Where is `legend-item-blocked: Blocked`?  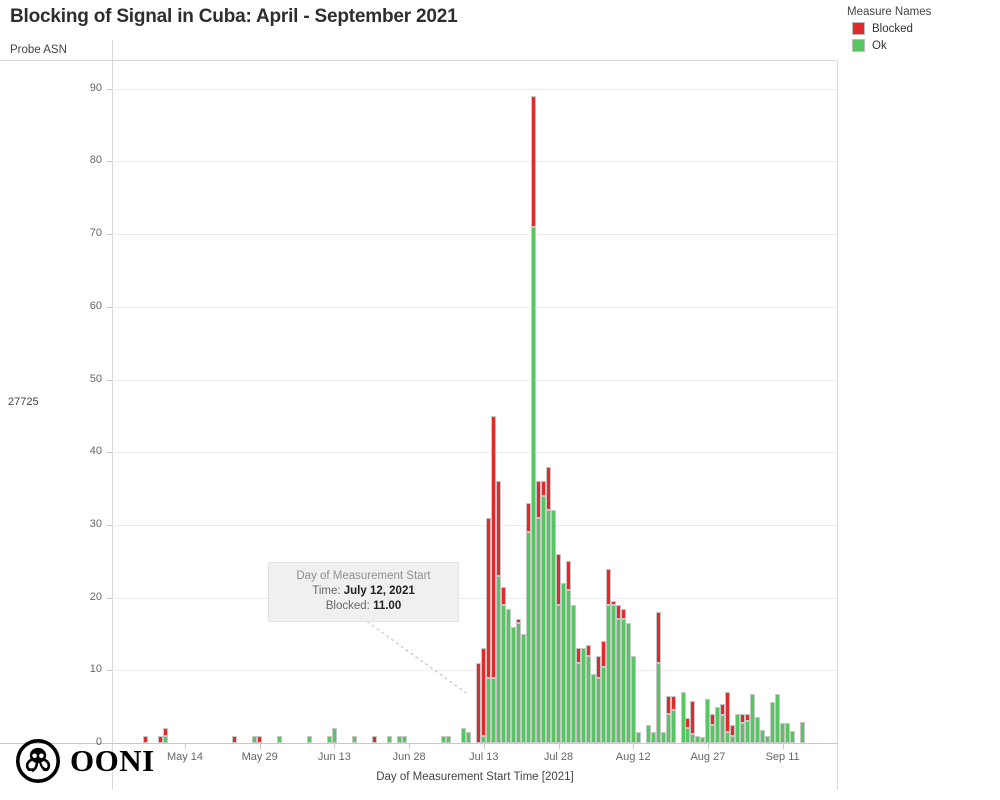
legend-item-blocked: Blocked is located at coordinates (922, 28).